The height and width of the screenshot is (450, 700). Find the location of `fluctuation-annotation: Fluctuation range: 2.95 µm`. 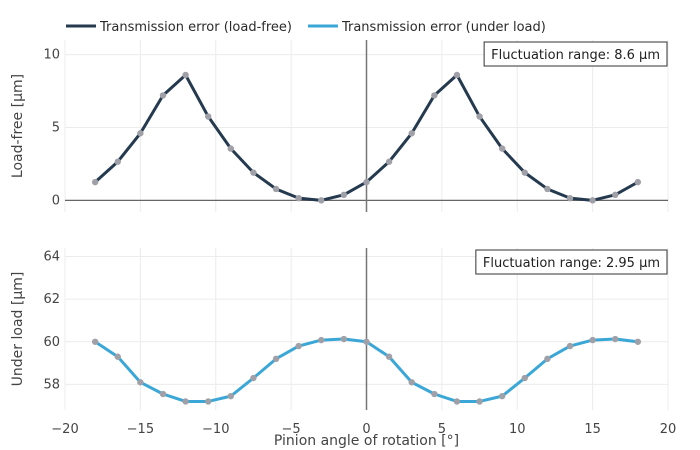

fluctuation-annotation: Fluctuation range: 2.95 µm is located at coordinates (571, 262).